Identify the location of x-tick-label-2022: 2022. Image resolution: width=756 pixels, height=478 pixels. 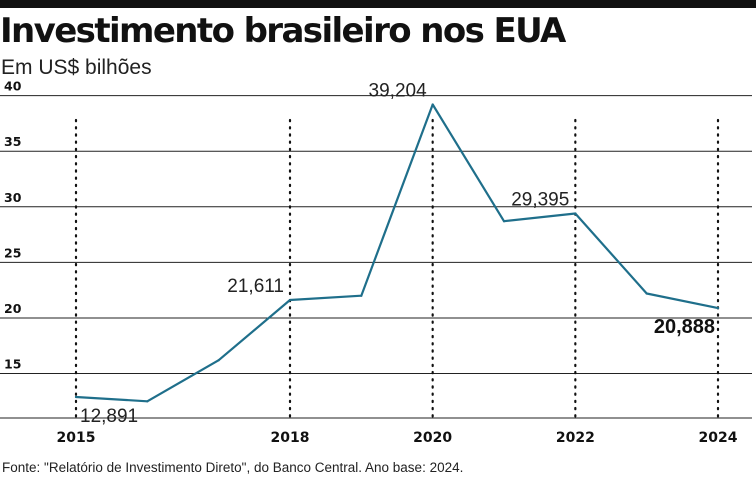
(575, 438).